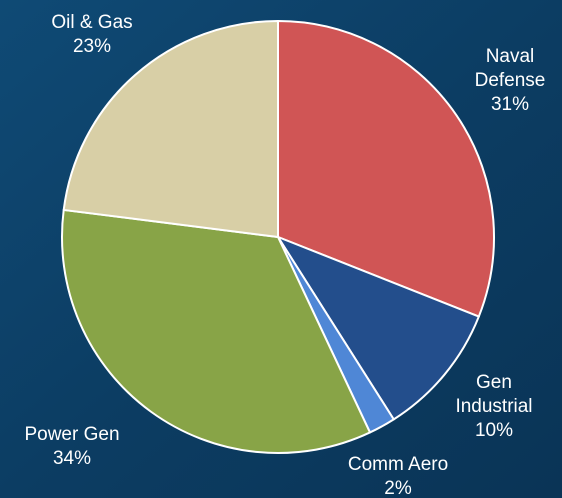  What do you see at coordinates (72, 458) in the screenshot?
I see `slice-percent-label: 34%` at bounding box center [72, 458].